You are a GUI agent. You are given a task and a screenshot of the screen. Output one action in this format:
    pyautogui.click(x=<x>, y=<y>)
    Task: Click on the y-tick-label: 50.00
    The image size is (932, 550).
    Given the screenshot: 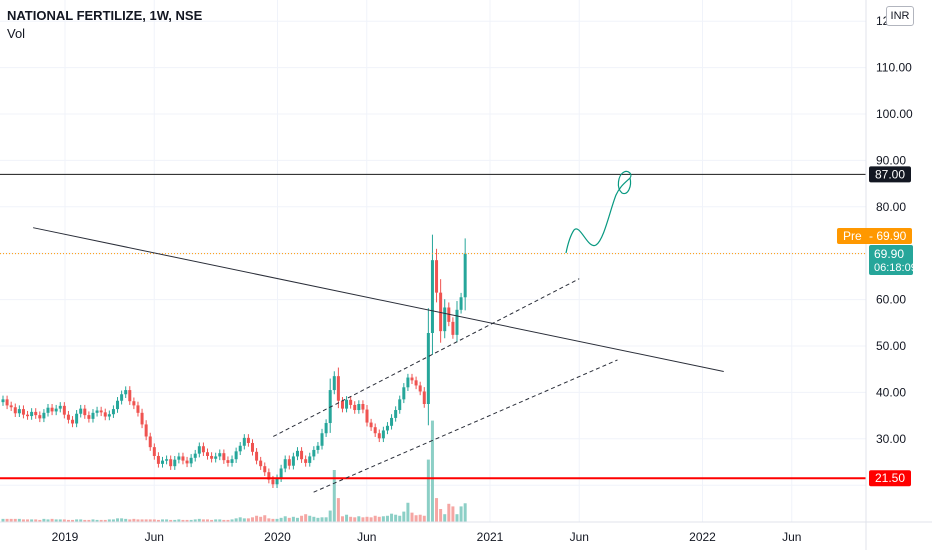 What is the action you would take?
    pyautogui.click(x=891, y=346)
    